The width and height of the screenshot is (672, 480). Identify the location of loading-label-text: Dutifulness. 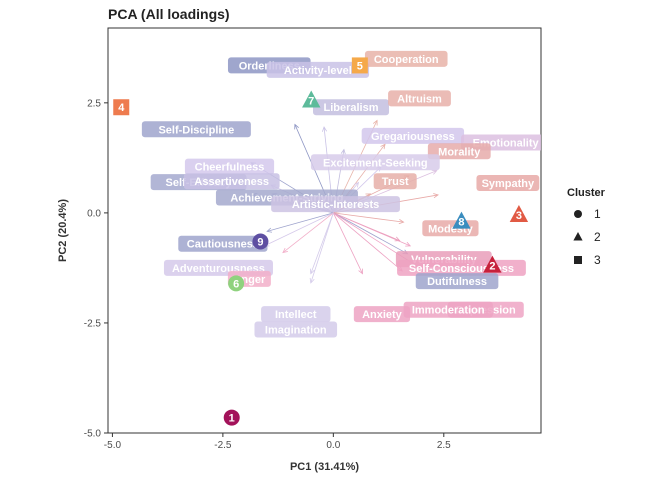
(457, 282).